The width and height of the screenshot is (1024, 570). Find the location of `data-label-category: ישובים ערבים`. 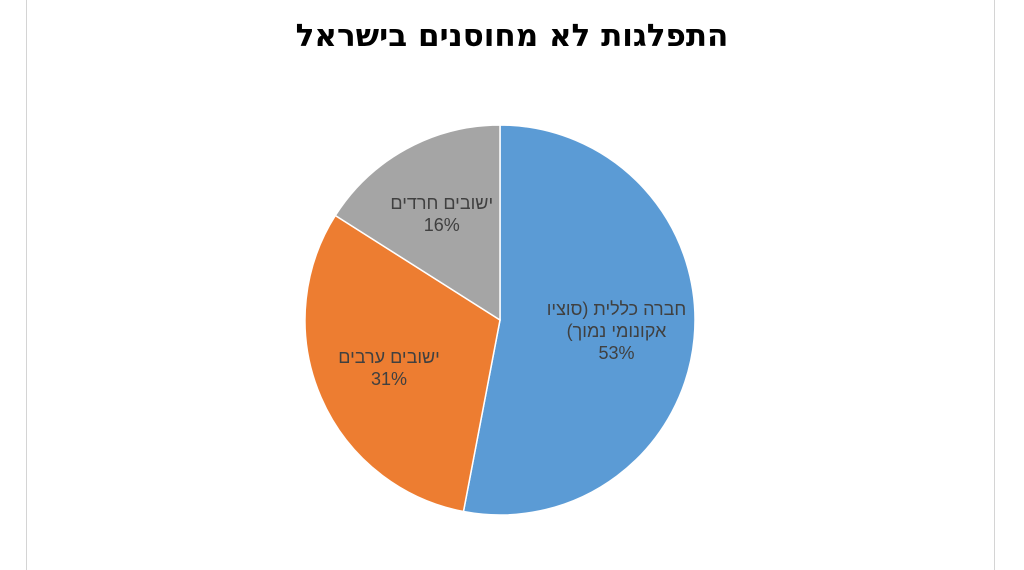

data-label-category: ישובים ערבים is located at coordinates (389, 357).